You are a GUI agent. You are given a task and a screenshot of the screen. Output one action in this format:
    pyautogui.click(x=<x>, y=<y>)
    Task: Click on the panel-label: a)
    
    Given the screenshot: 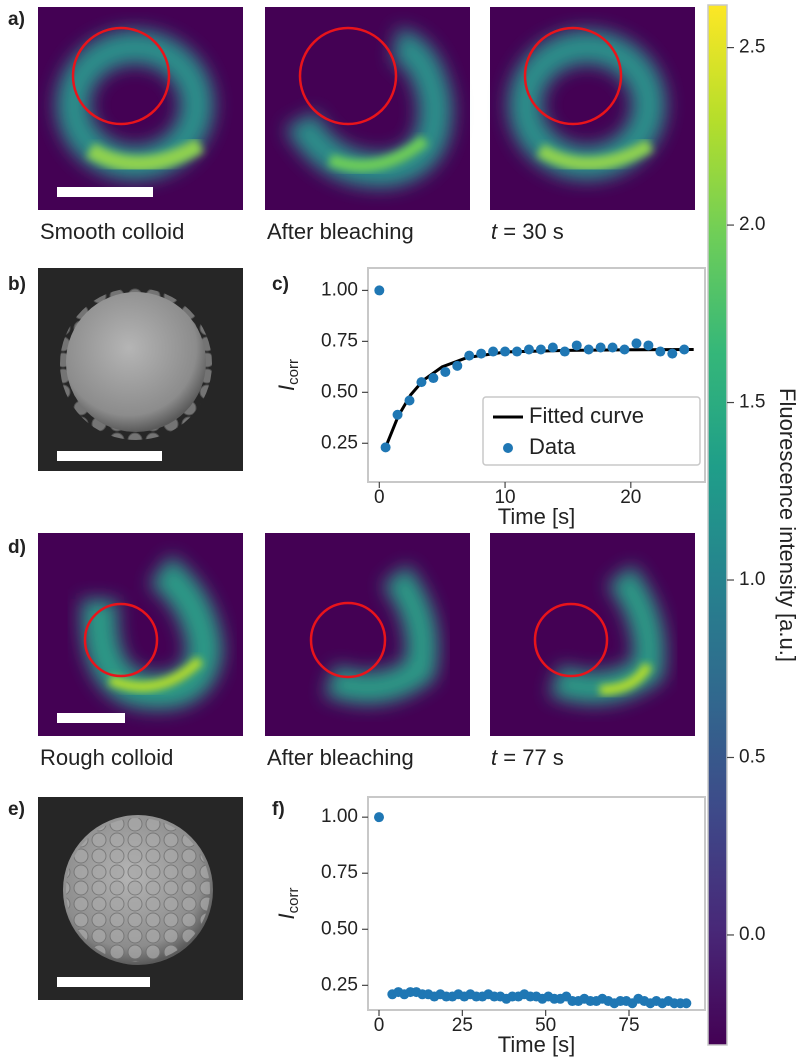 What is the action you would take?
    pyautogui.click(x=16, y=19)
    